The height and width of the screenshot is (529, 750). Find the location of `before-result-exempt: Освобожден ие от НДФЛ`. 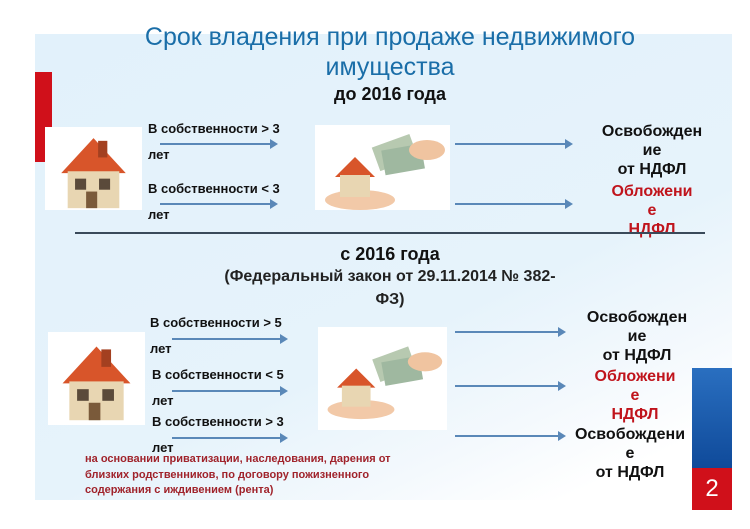

before-result-exempt: Освобожден ие от НДФЛ is located at coordinates (652, 150).